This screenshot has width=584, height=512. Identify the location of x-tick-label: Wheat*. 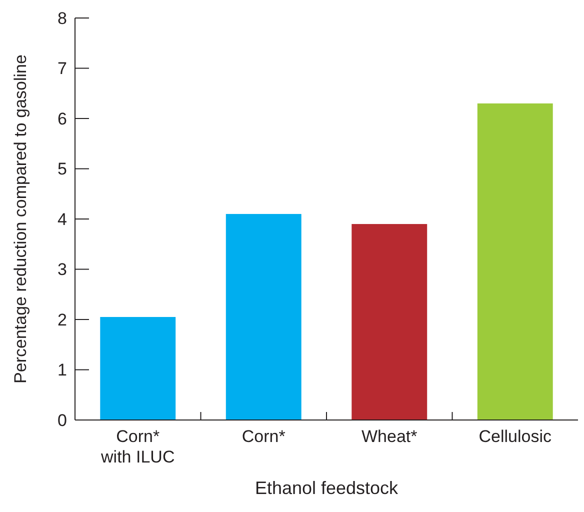
(390, 436).